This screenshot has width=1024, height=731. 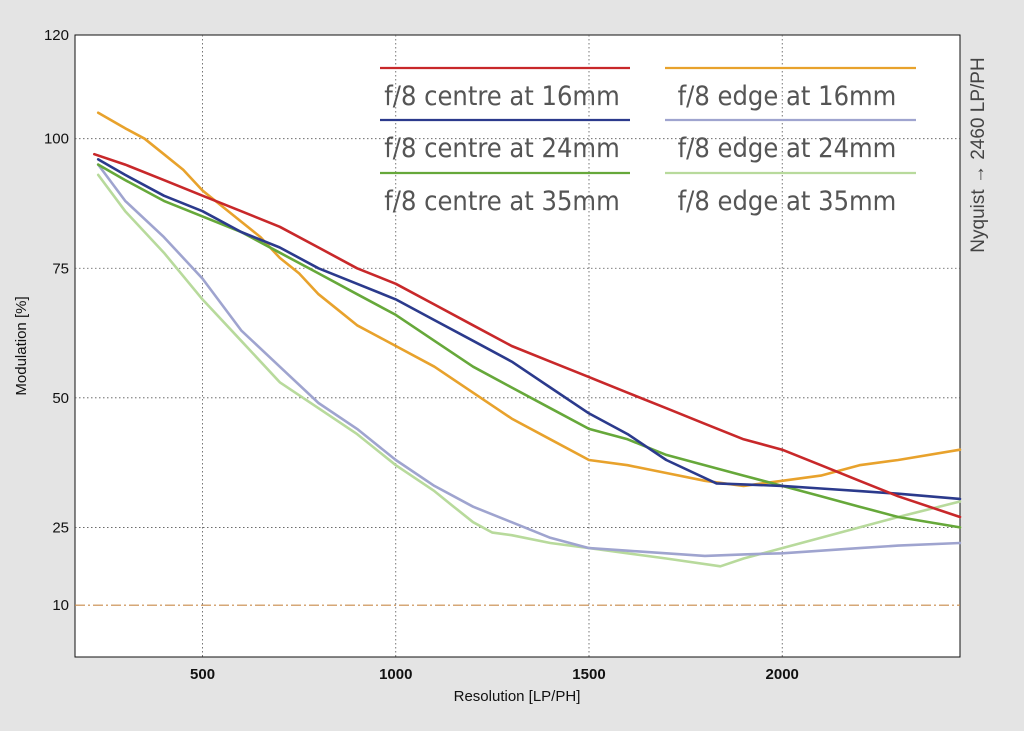 I want to click on x-tick-label: 1500, so click(x=588, y=674).